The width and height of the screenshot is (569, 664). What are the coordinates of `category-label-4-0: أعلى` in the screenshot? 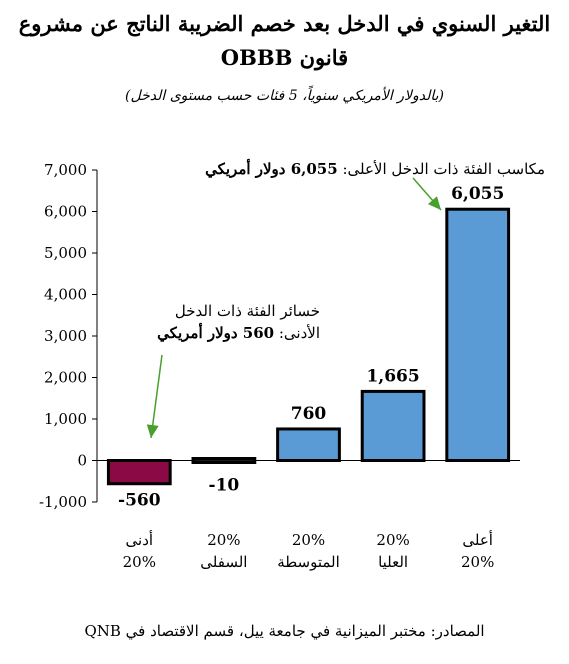 It's located at (477, 539).